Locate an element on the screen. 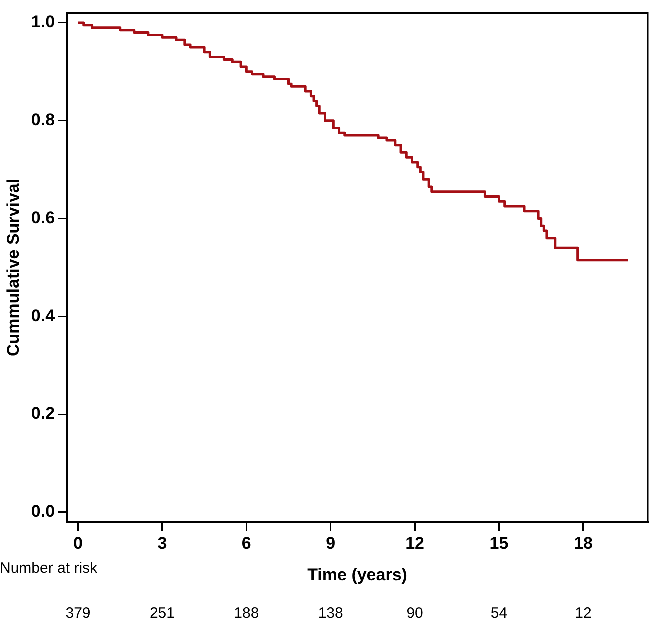  y-tick-label: 0.0 is located at coordinates (43, 512).